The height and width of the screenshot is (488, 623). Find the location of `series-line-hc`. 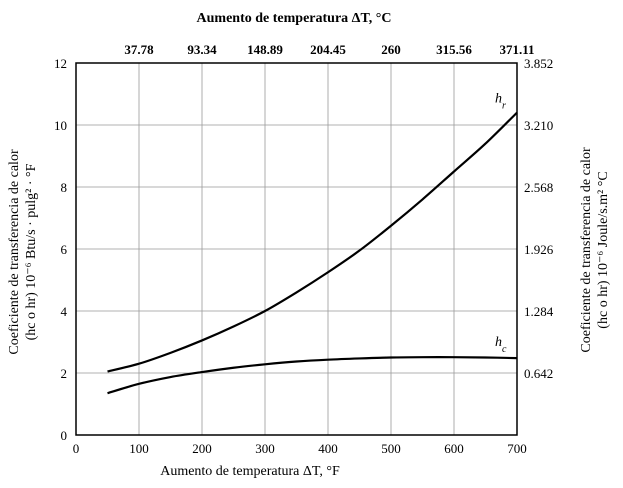

series-line-hc is located at coordinates (312, 375).